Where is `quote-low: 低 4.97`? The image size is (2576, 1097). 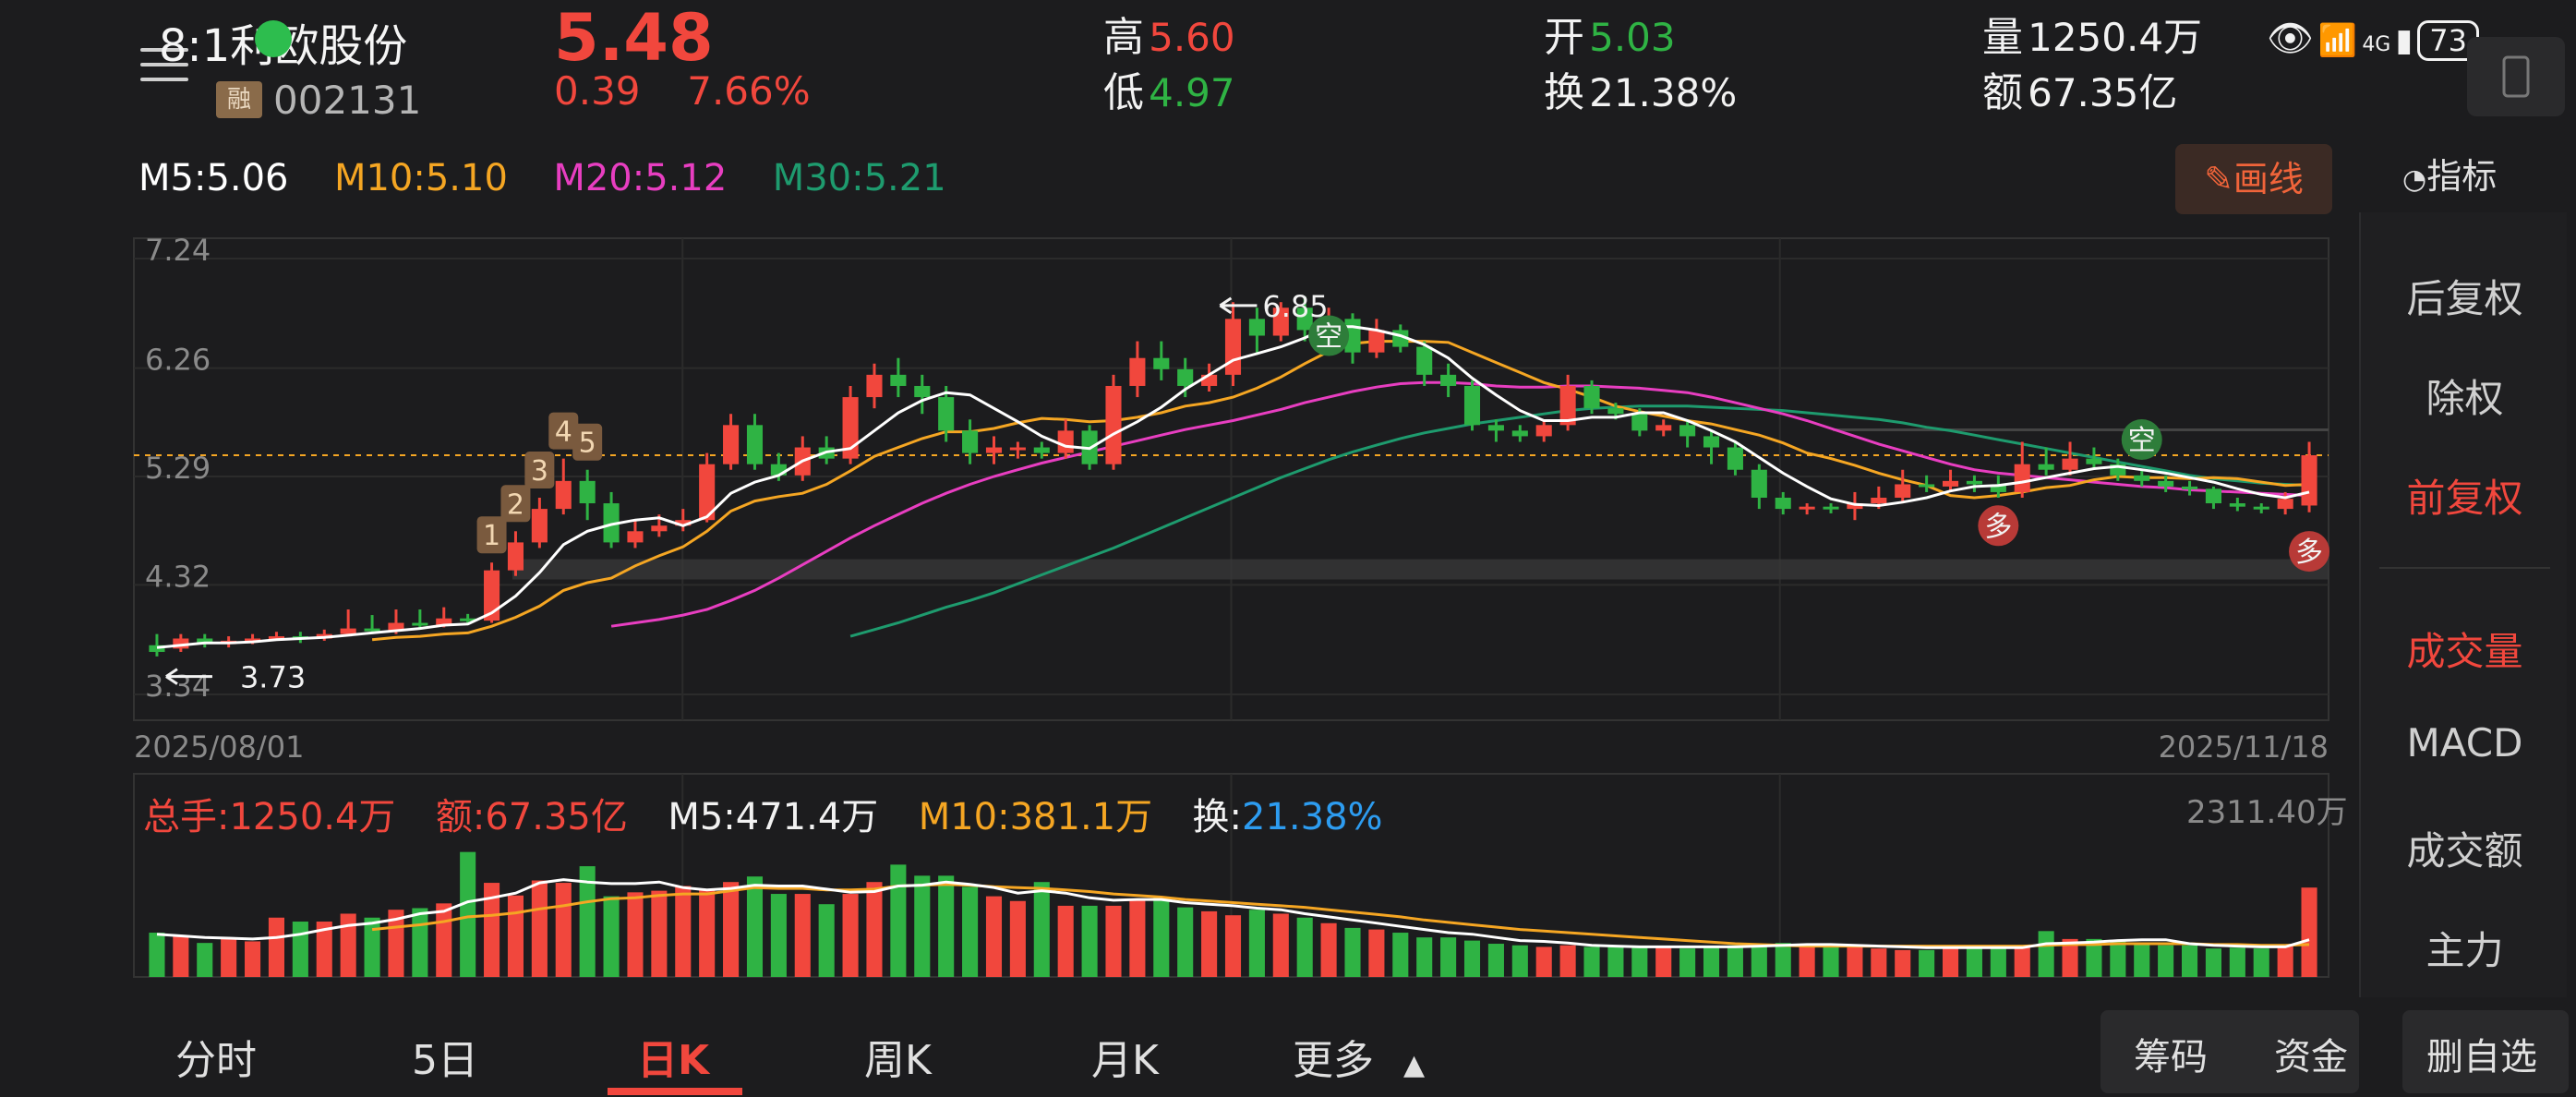
quote-low: 低 4.97 is located at coordinates (1169, 92).